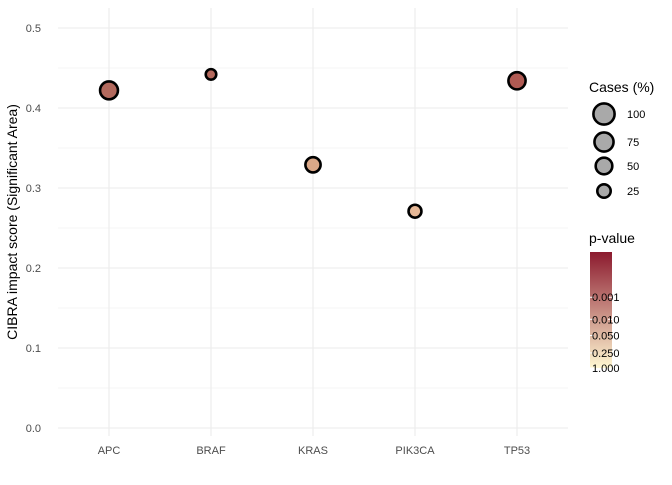 The height and width of the screenshot is (485, 672). Describe the element at coordinates (415, 451) in the screenshot. I see `x-tick-label: PIK3CA` at that location.